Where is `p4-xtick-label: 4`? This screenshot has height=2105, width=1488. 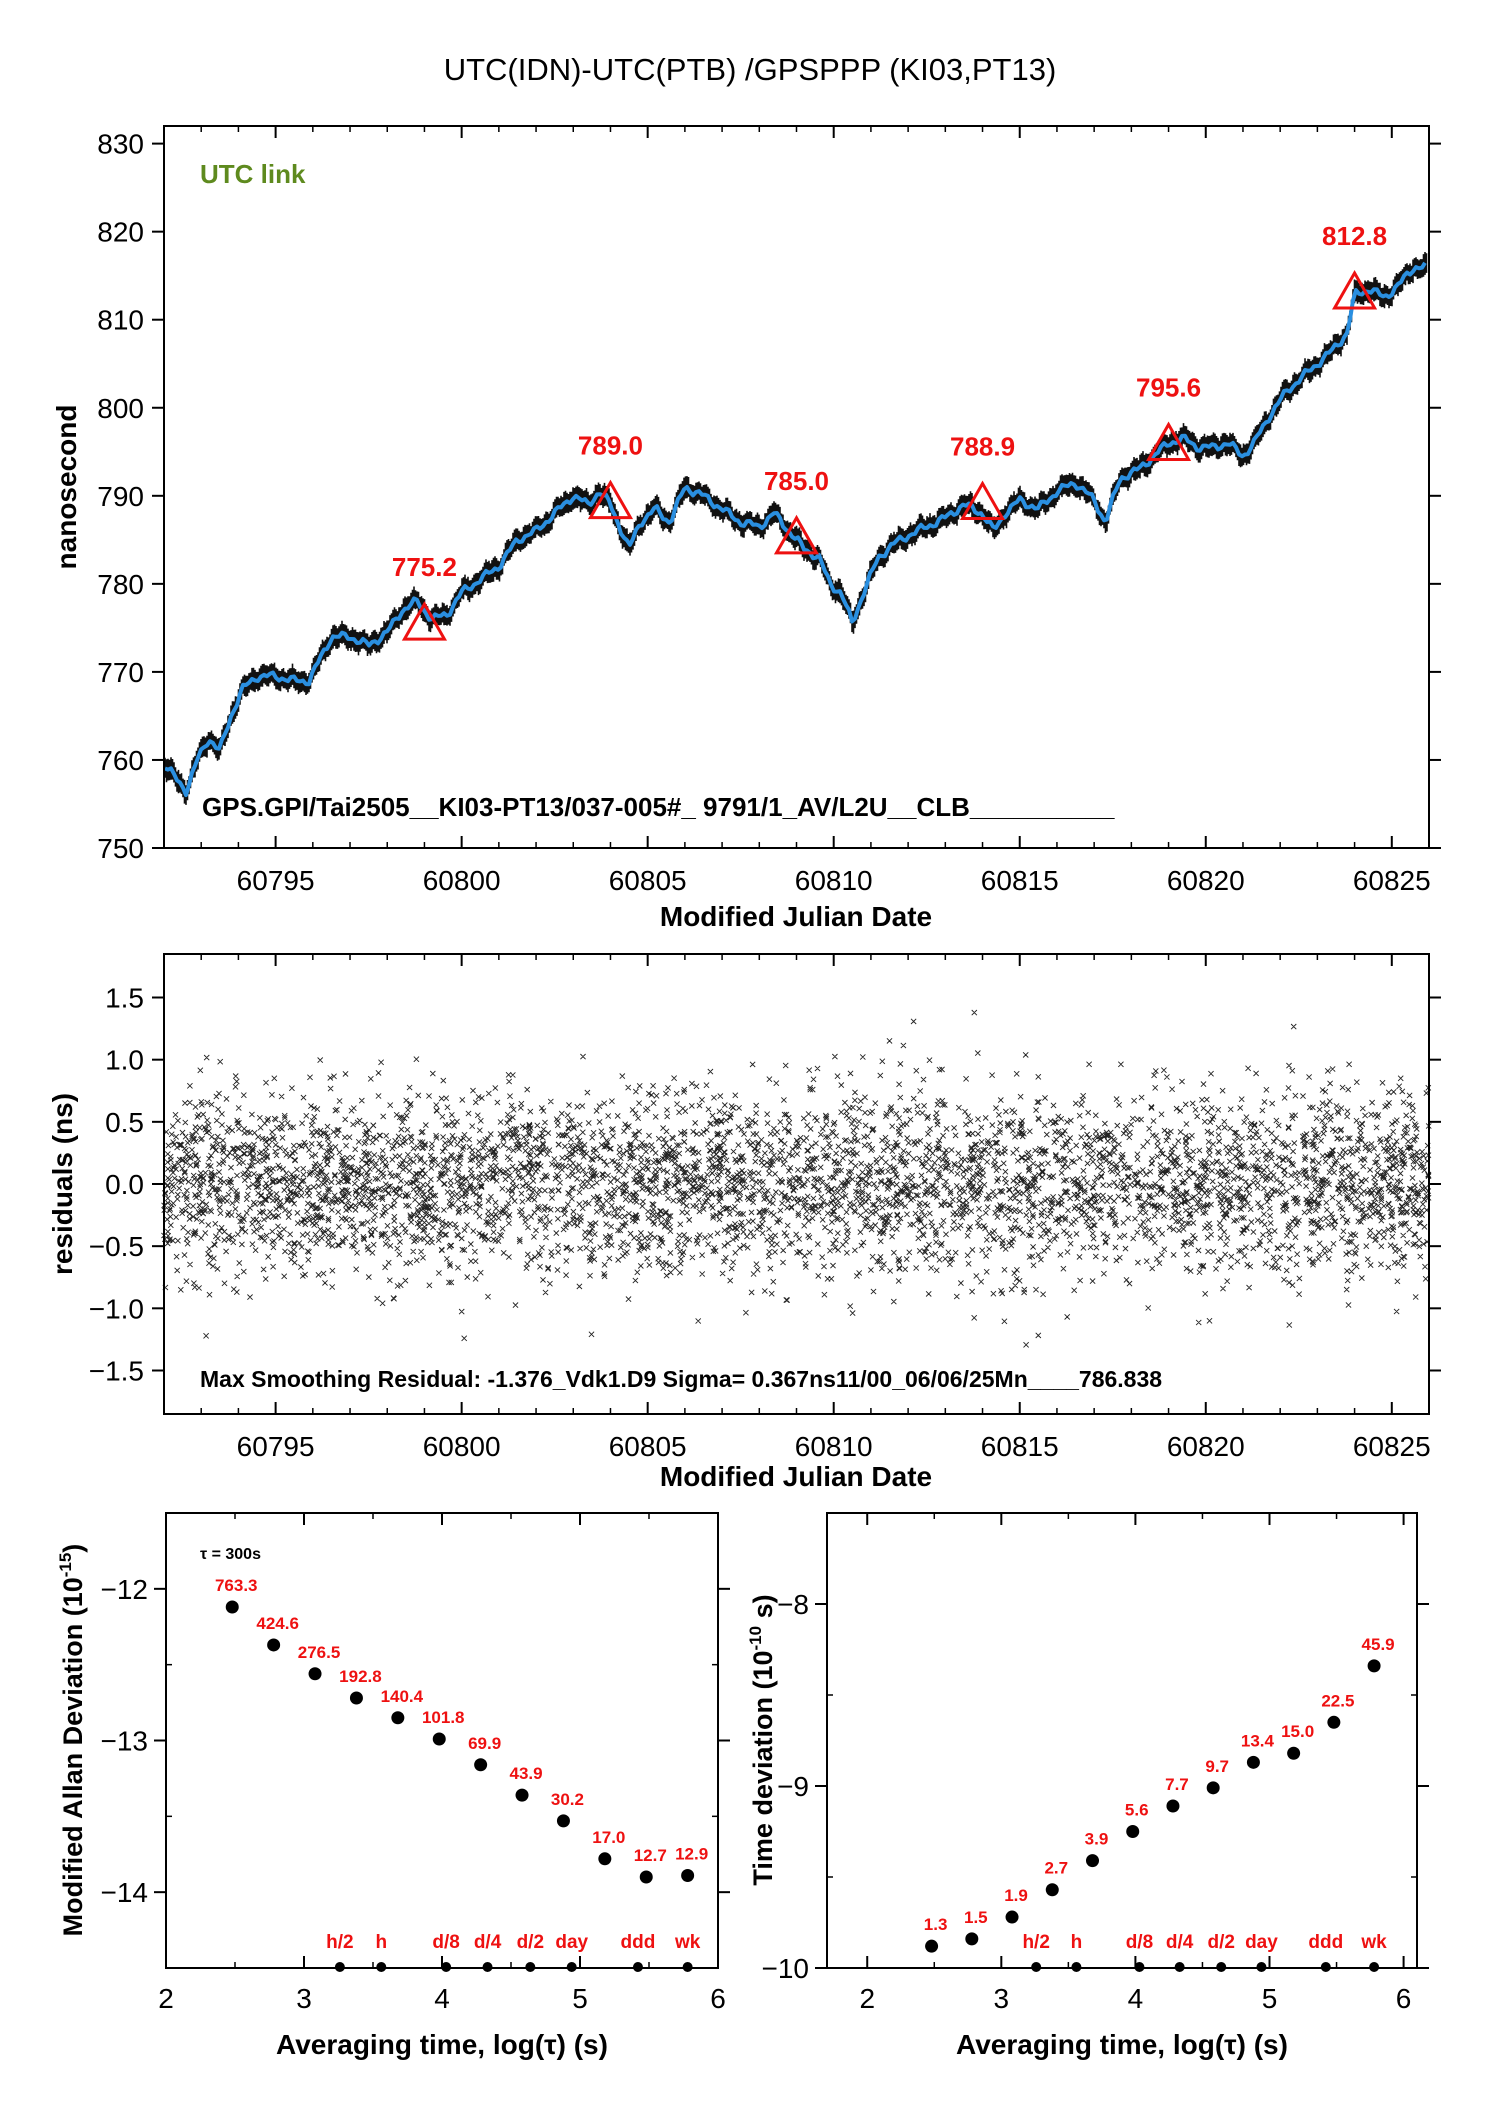 p4-xtick-label: 4 is located at coordinates (1136, 1998).